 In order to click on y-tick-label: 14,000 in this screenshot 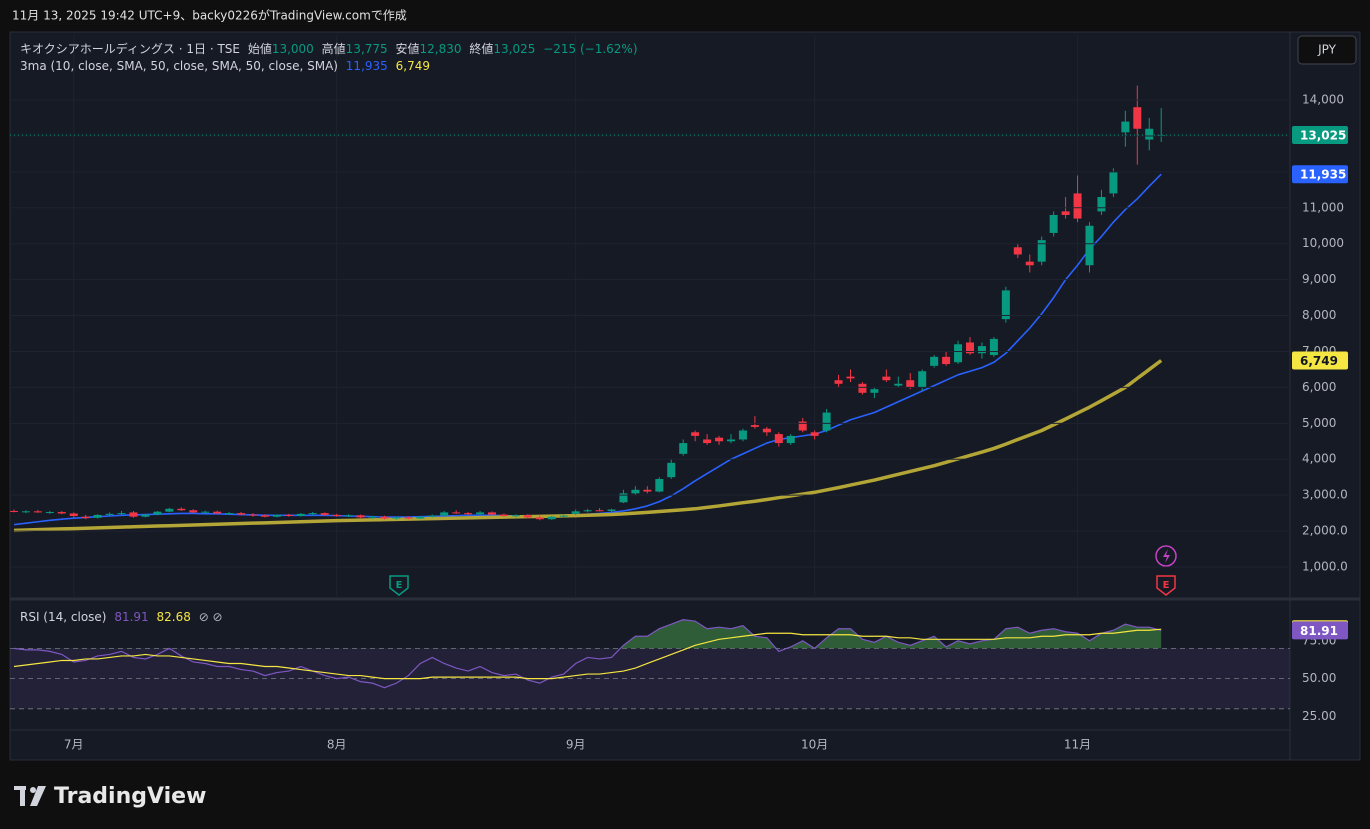, I will do `click(1323, 100)`.